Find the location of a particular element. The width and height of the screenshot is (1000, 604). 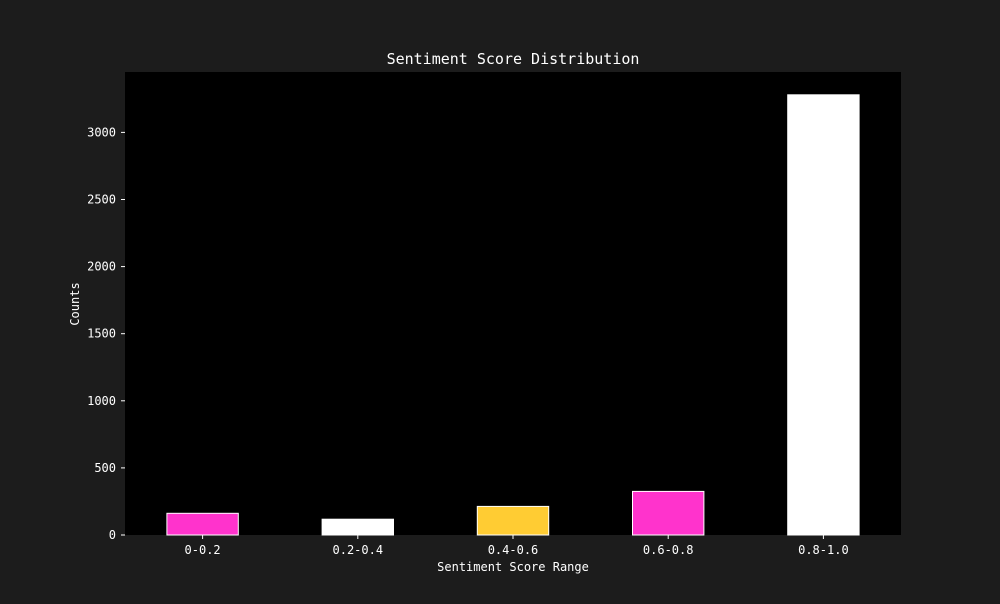

y-tick-label: 1000 is located at coordinates (101, 401).